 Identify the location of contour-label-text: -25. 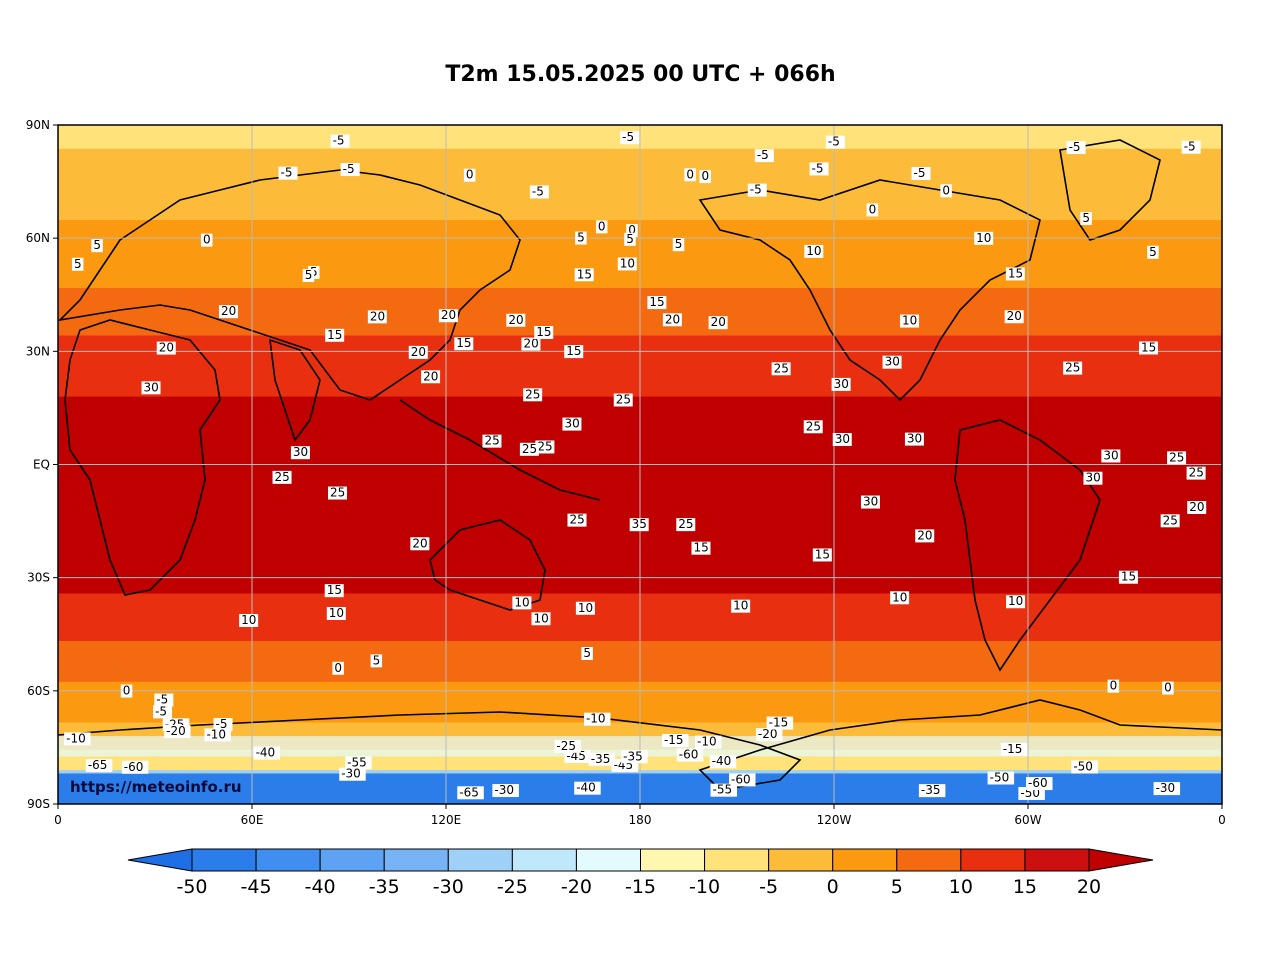
(566, 746).